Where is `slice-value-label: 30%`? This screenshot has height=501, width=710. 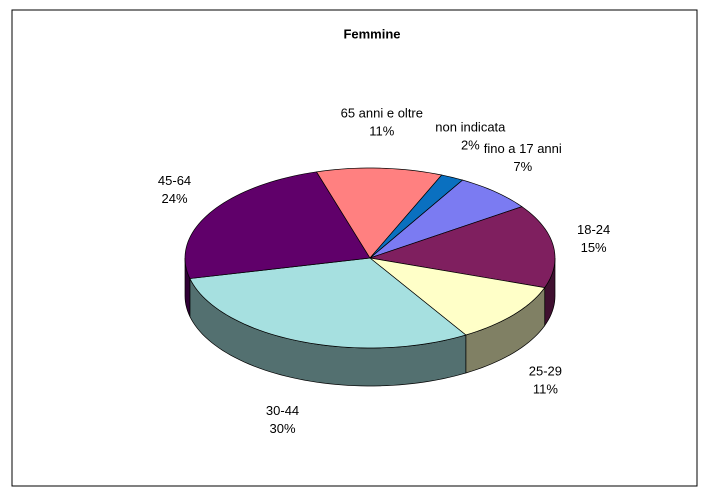
slice-value-label: 30% is located at coordinates (283, 428).